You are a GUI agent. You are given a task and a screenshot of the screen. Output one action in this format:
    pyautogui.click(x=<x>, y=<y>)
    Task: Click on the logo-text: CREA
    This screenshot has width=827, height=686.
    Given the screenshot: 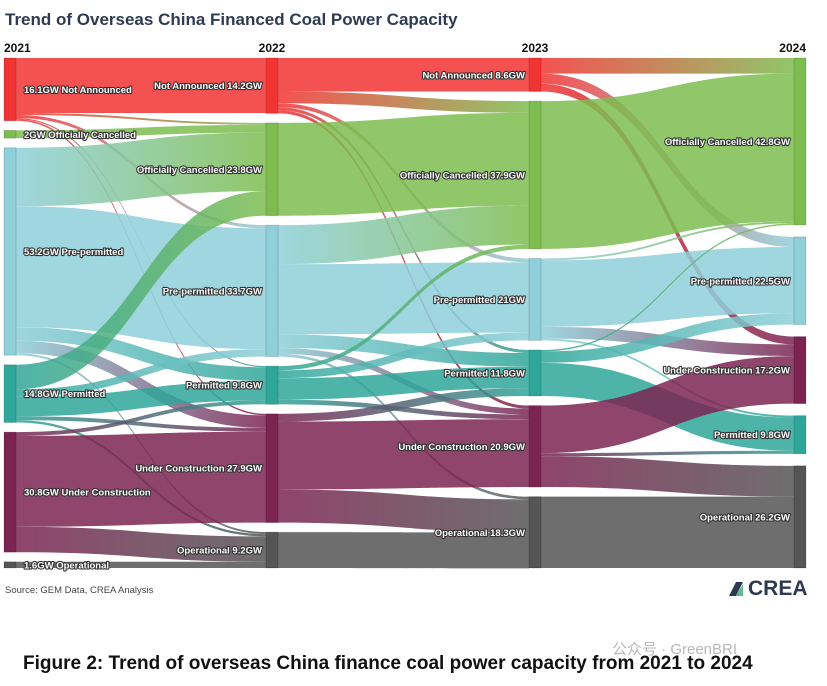 What is the action you would take?
    pyautogui.click(x=778, y=588)
    